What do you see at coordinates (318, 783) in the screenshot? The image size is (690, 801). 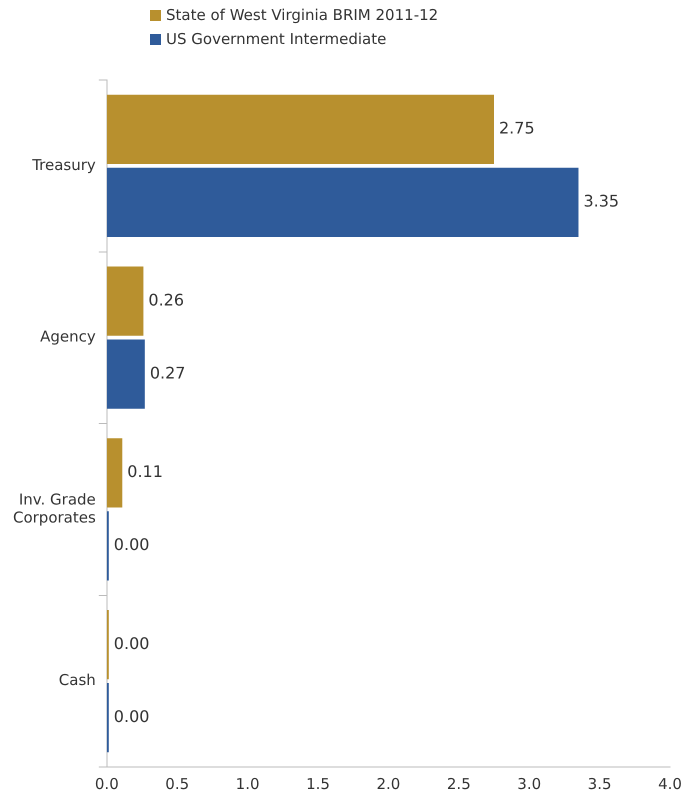 I see `x-tick-label: 1.5` at bounding box center [318, 783].